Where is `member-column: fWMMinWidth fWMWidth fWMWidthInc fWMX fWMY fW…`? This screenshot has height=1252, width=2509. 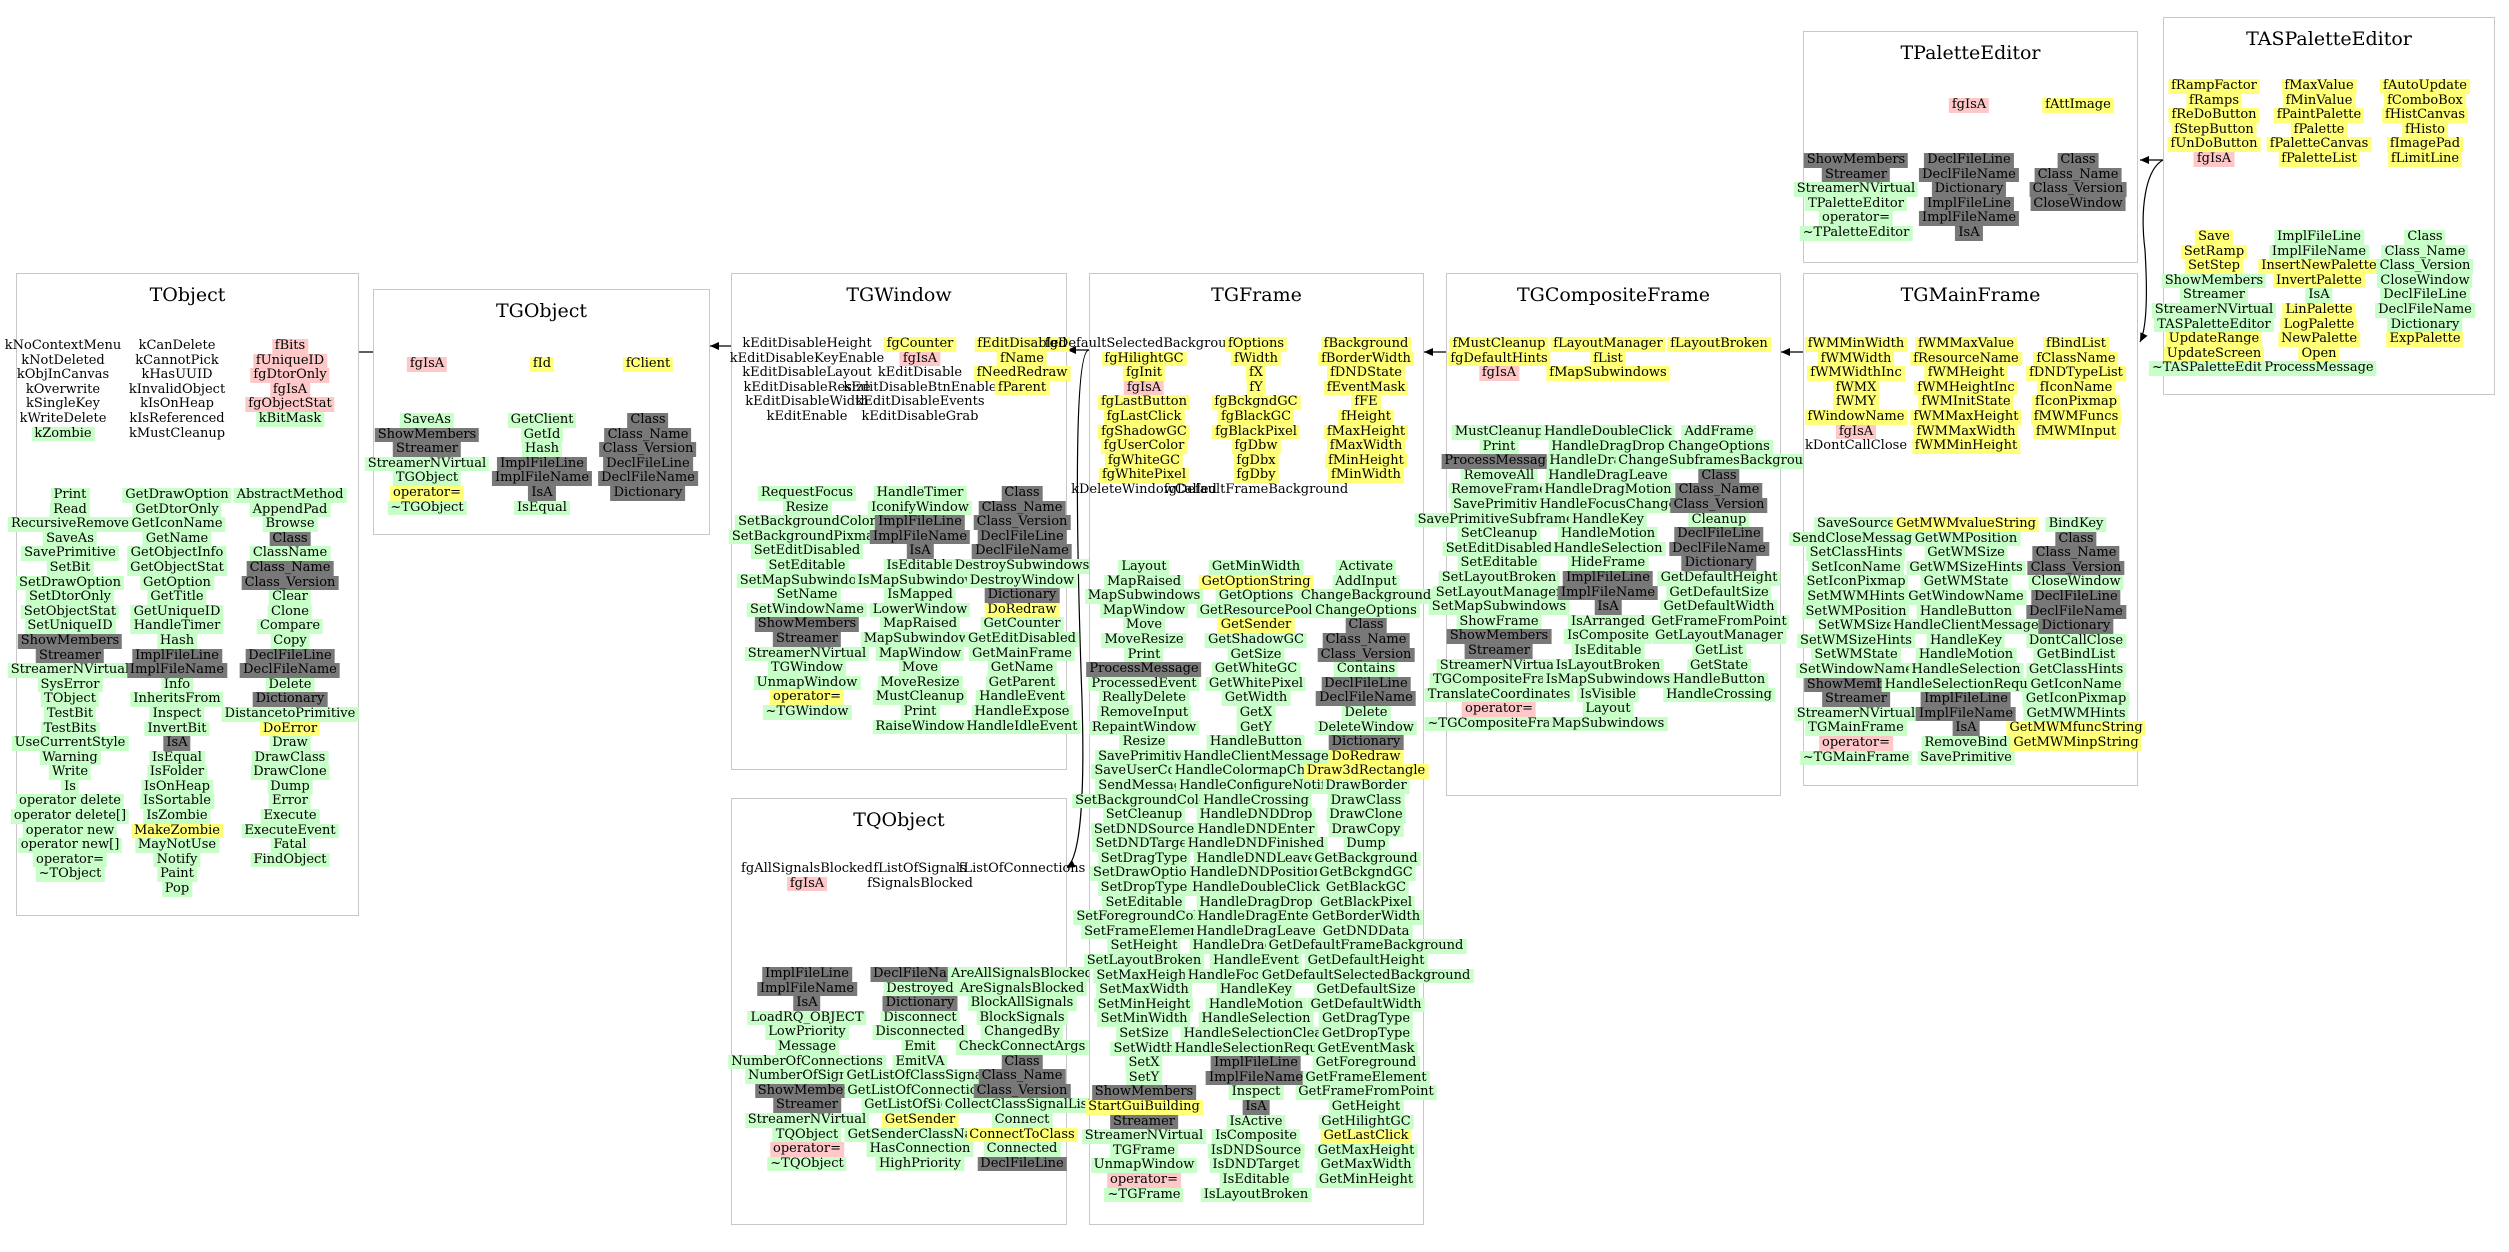
member-column: fWMMinWidth fWMWidth fWMWidthInc fWMX fWMY fW… is located at coordinates (1856, 395).